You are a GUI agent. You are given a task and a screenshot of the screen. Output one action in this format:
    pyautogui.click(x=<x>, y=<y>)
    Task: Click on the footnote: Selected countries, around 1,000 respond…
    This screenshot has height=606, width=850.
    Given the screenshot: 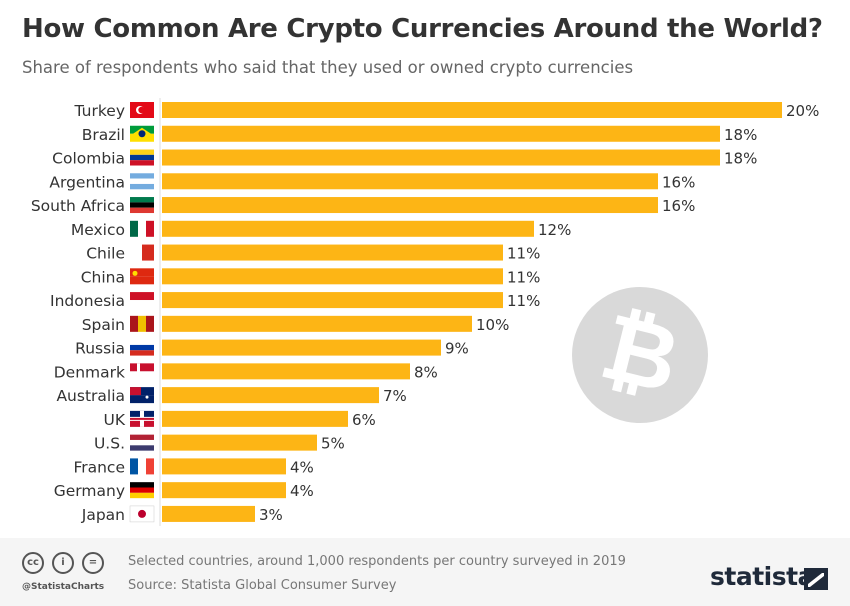 What is the action you would take?
    pyautogui.click(x=377, y=561)
    